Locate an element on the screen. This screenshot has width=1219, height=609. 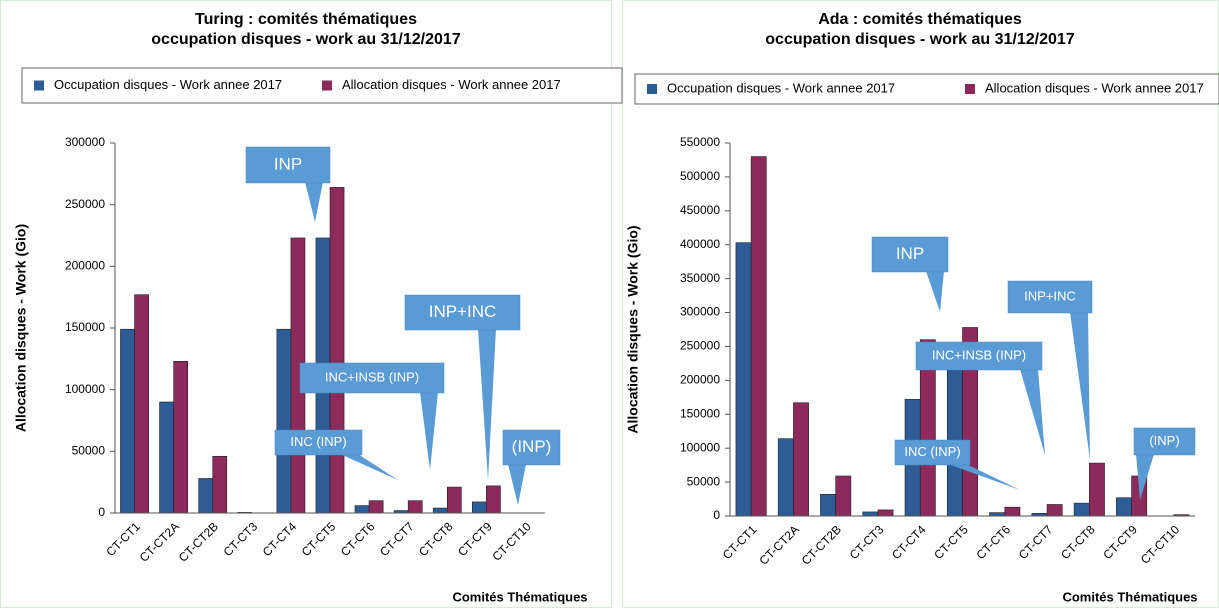
x-axis-label: Comités Thématiques is located at coordinates (1129, 596).